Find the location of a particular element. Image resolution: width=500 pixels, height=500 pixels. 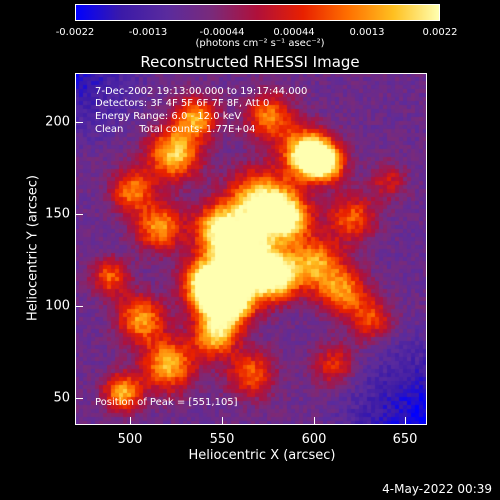

y-tick-label: 200 is located at coordinates (57, 122).